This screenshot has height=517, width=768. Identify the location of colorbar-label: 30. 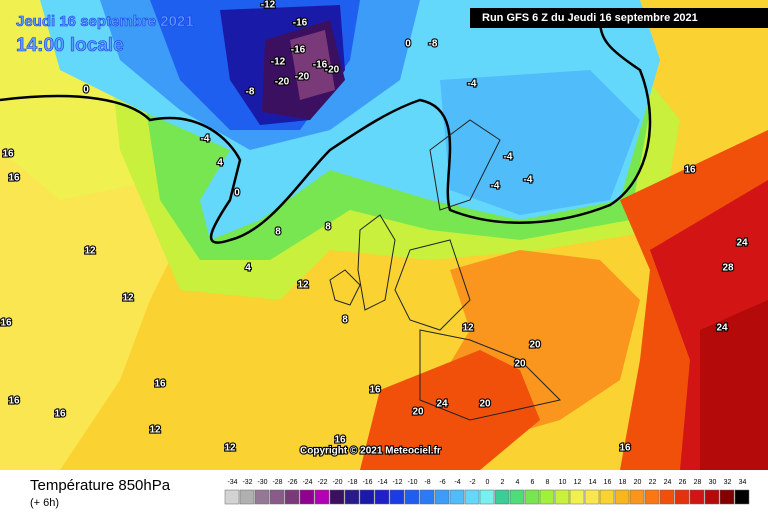
(713, 482).